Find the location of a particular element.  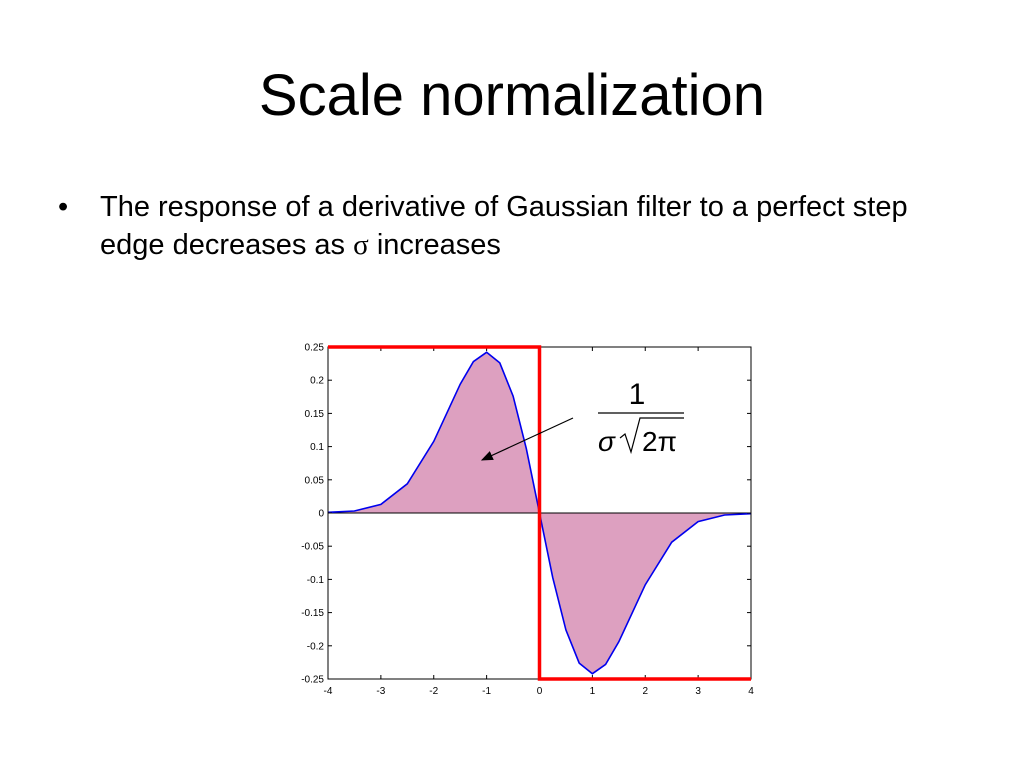

formula-radicand: 2π is located at coordinates (659, 441).